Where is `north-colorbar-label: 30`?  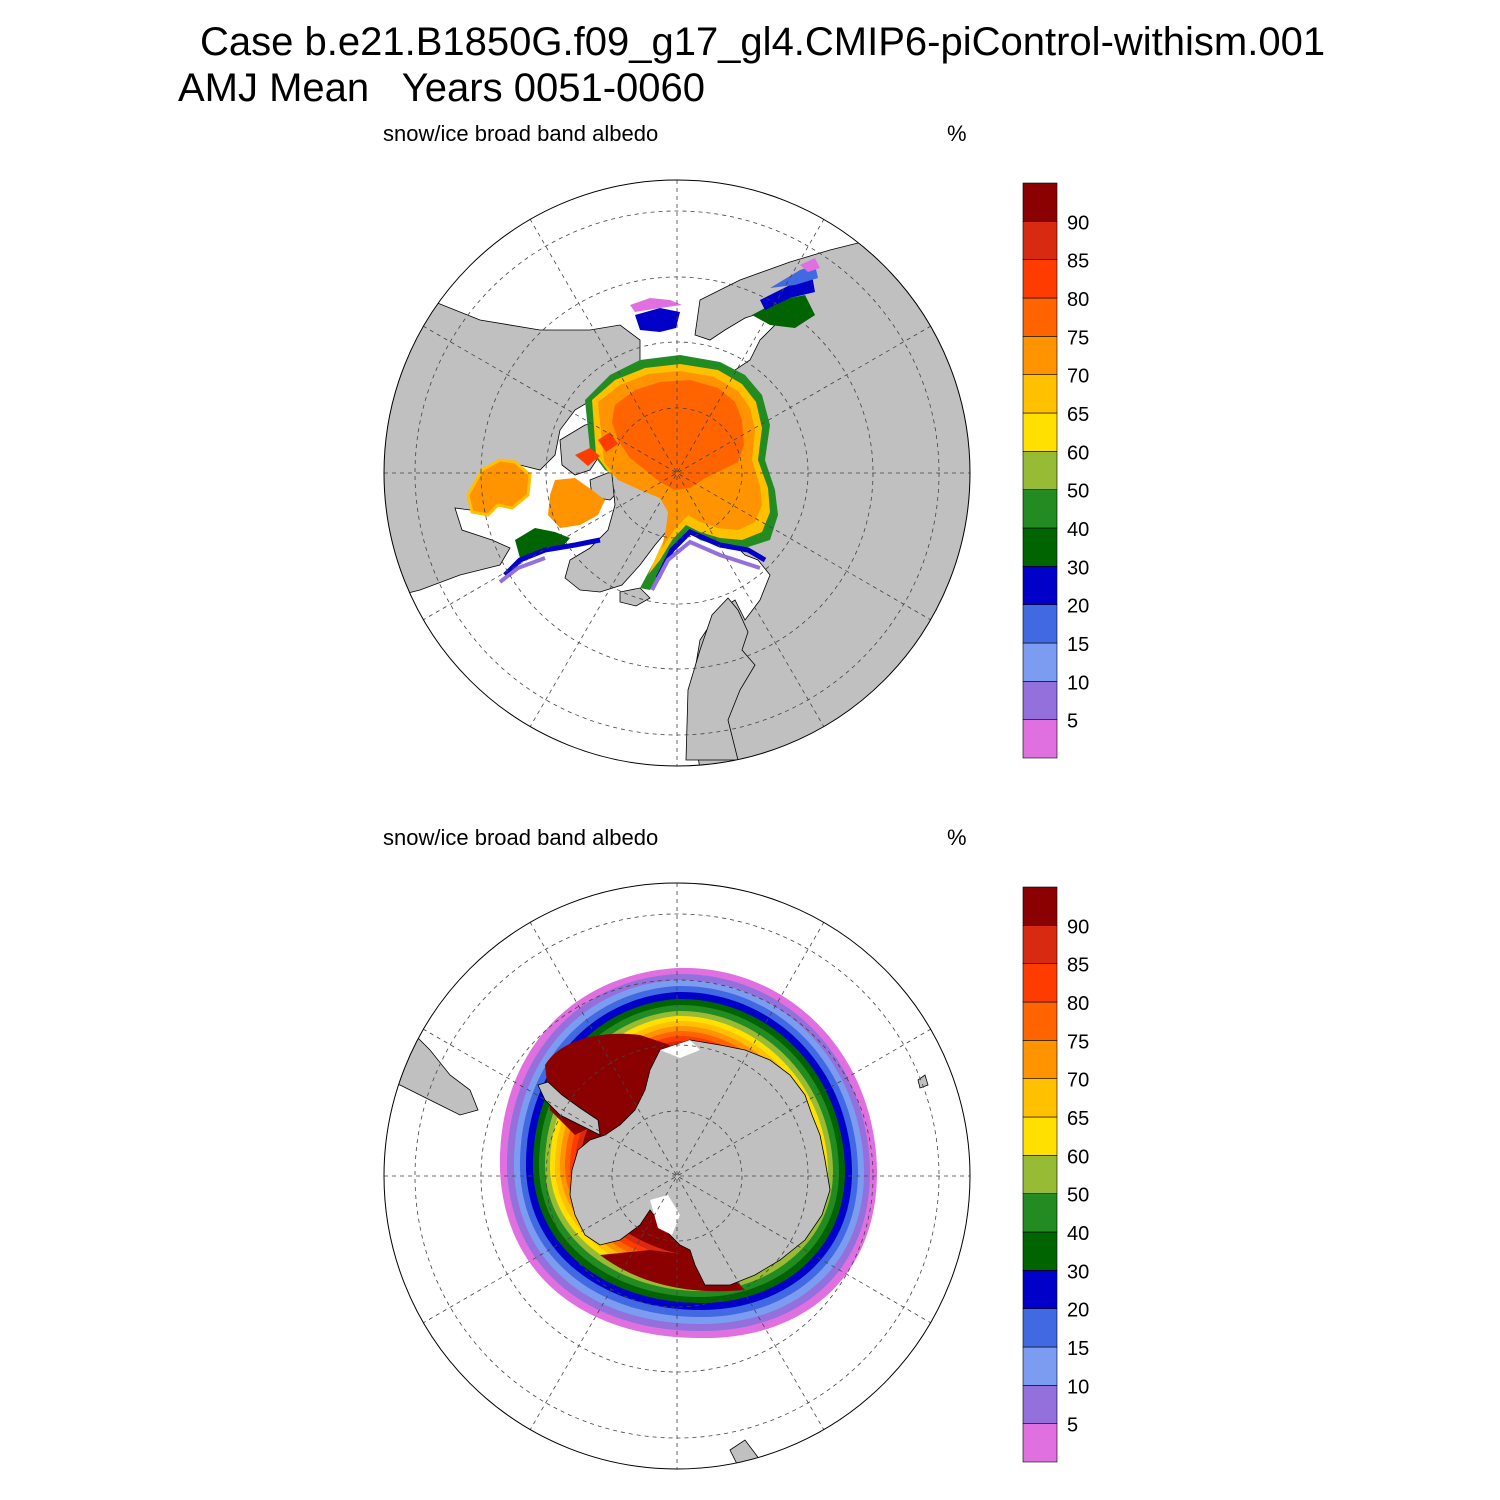 north-colorbar-label: 30 is located at coordinates (1078, 568).